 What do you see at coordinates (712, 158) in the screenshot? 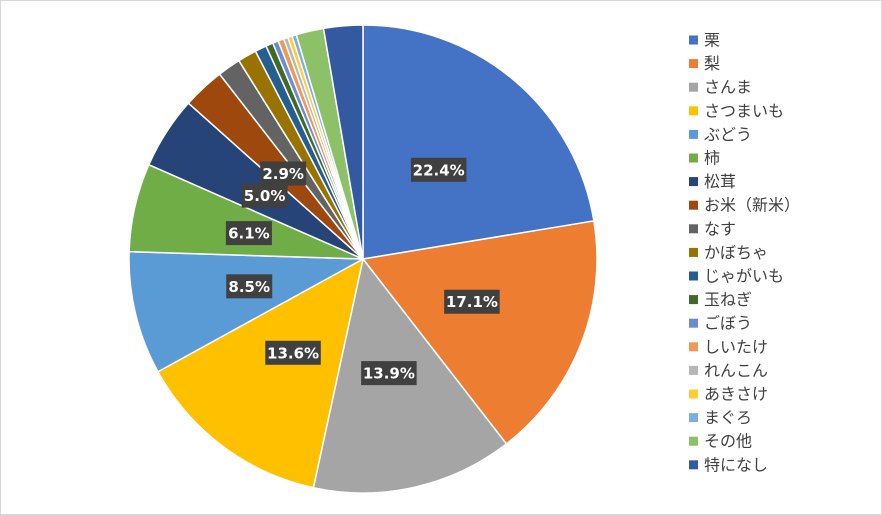
I see `legend-label: 柿` at bounding box center [712, 158].